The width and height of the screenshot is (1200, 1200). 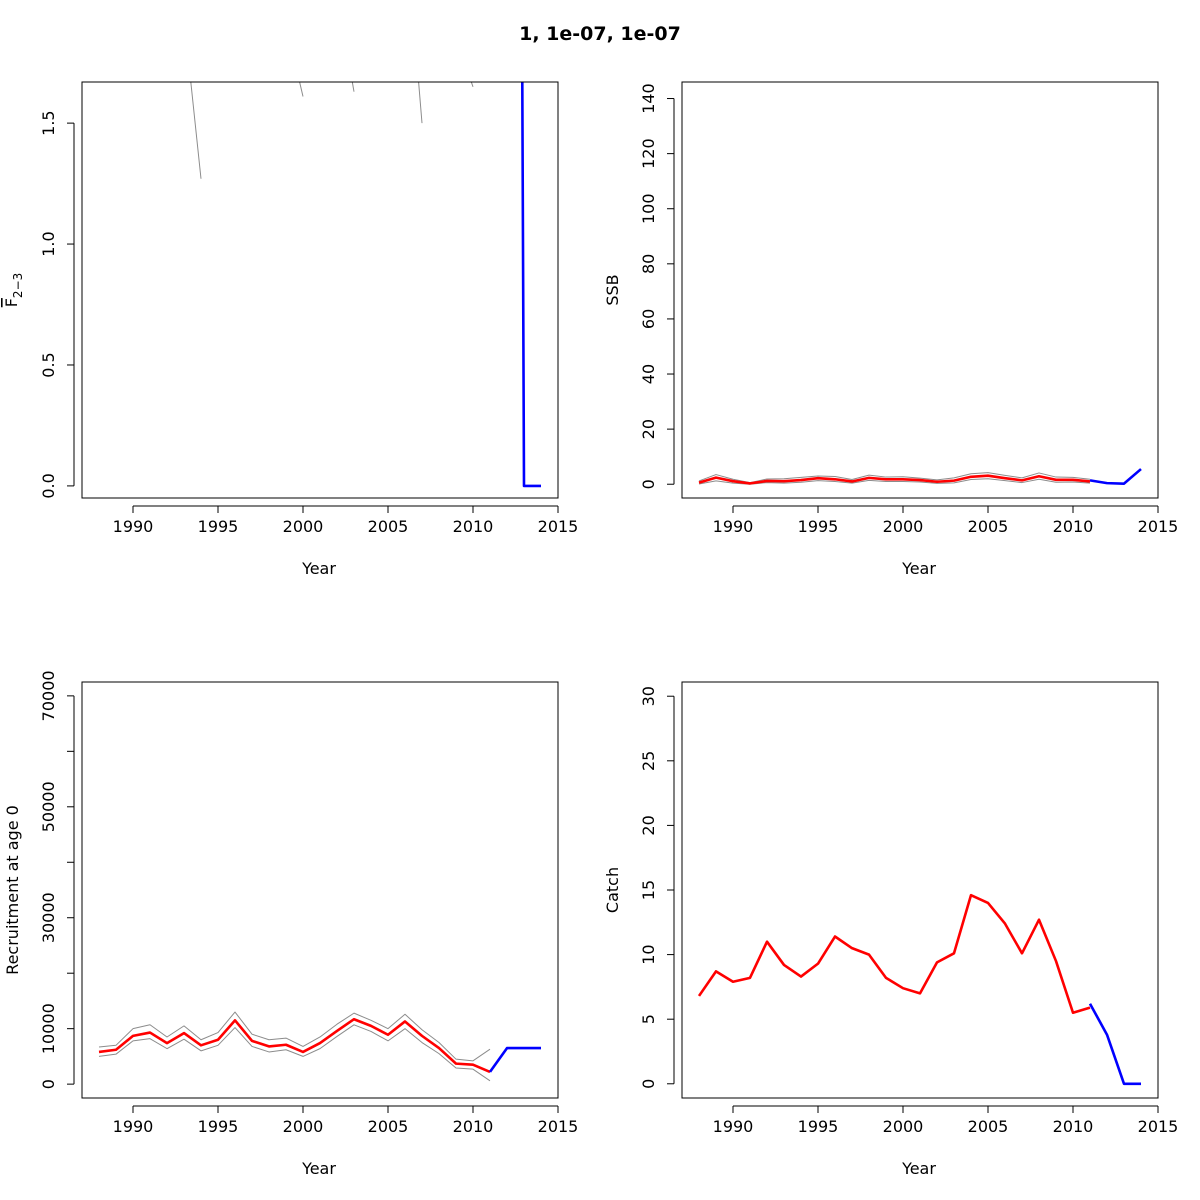 What do you see at coordinates (612, 289) in the screenshot?
I see `panel-ssb-ylabel: SSB` at bounding box center [612, 289].